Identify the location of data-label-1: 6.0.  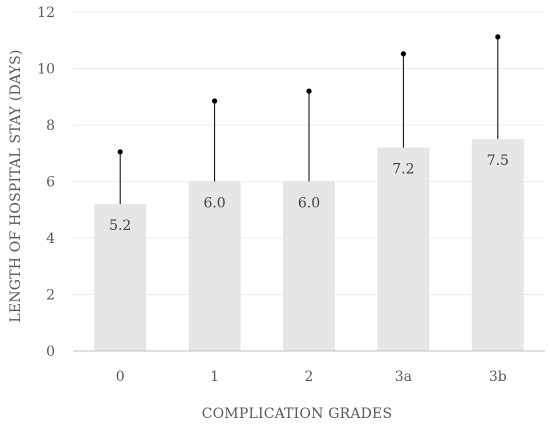
(214, 204).